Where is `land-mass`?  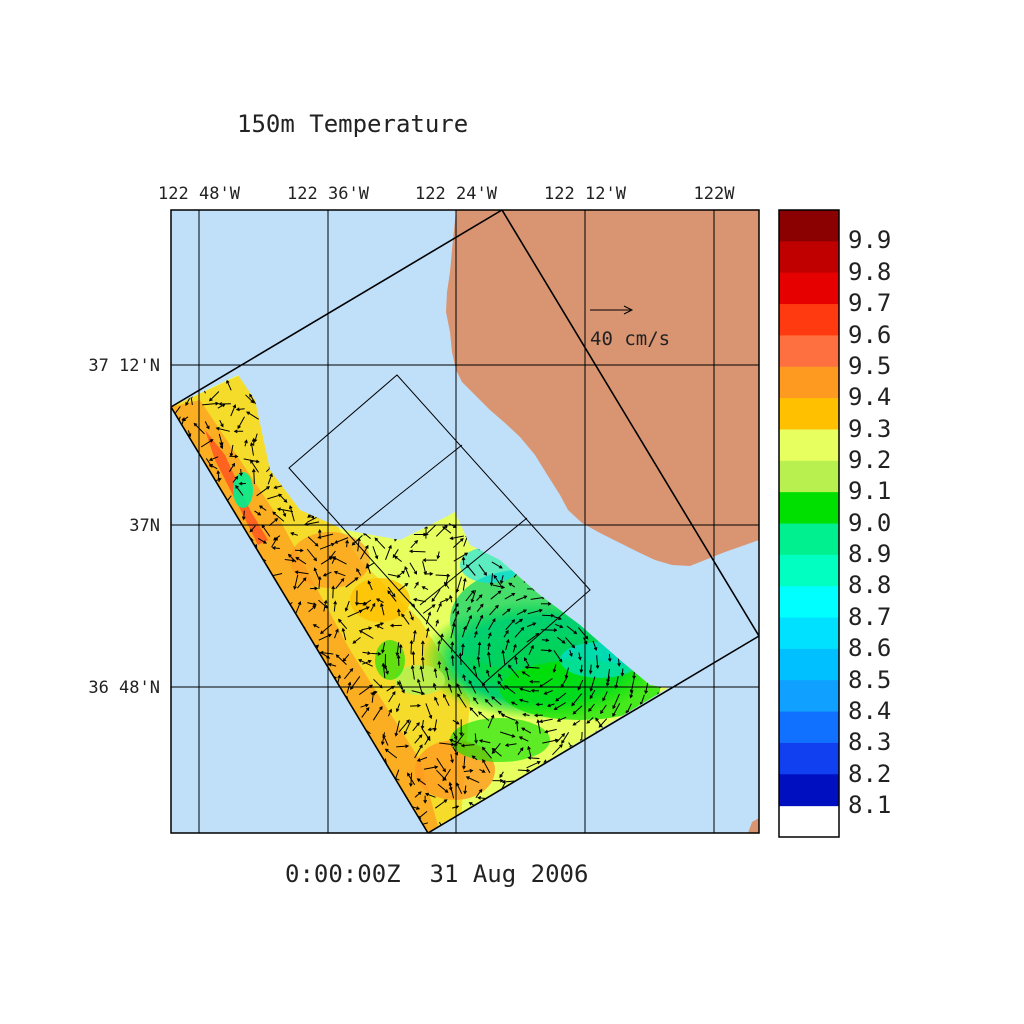
land-mass is located at coordinates (602, 388).